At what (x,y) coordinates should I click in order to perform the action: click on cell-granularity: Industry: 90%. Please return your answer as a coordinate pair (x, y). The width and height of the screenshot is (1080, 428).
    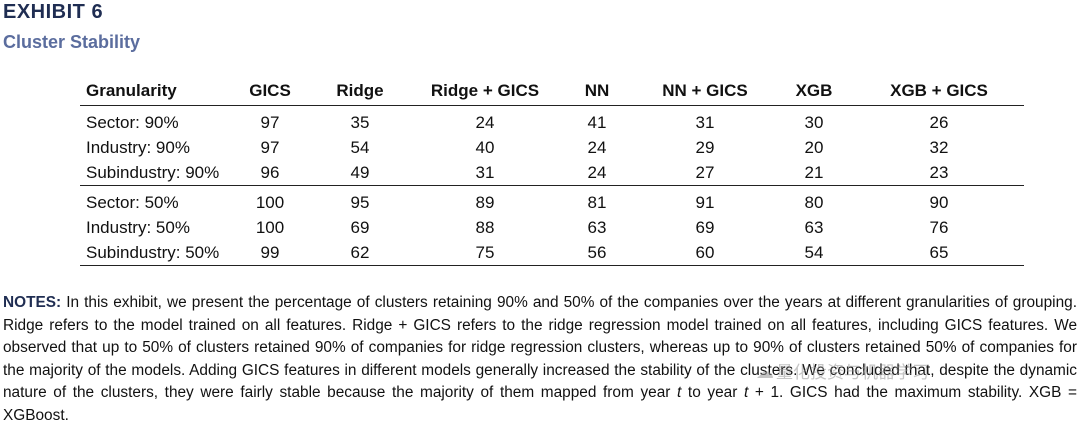
    Looking at the image, I should click on (138, 147).